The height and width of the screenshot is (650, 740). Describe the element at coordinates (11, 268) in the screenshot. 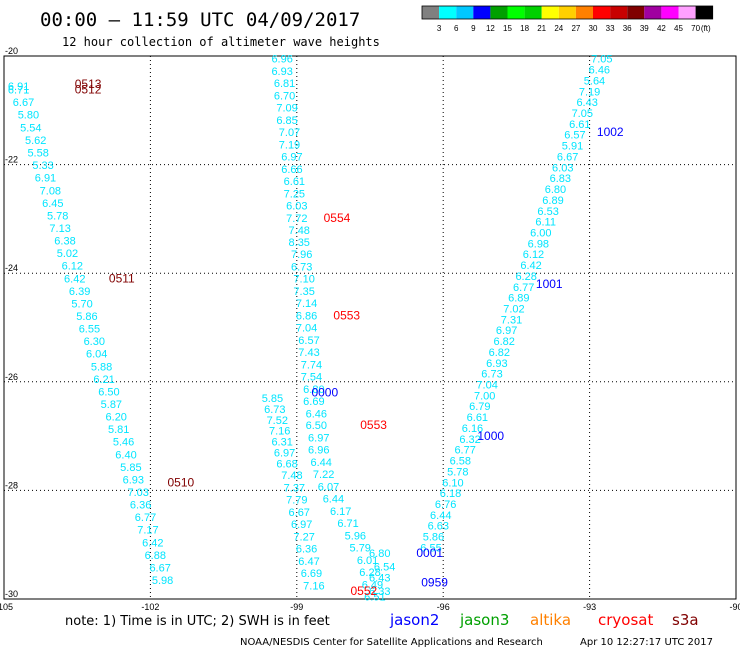

I see `y-tick-label: -24` at that location.